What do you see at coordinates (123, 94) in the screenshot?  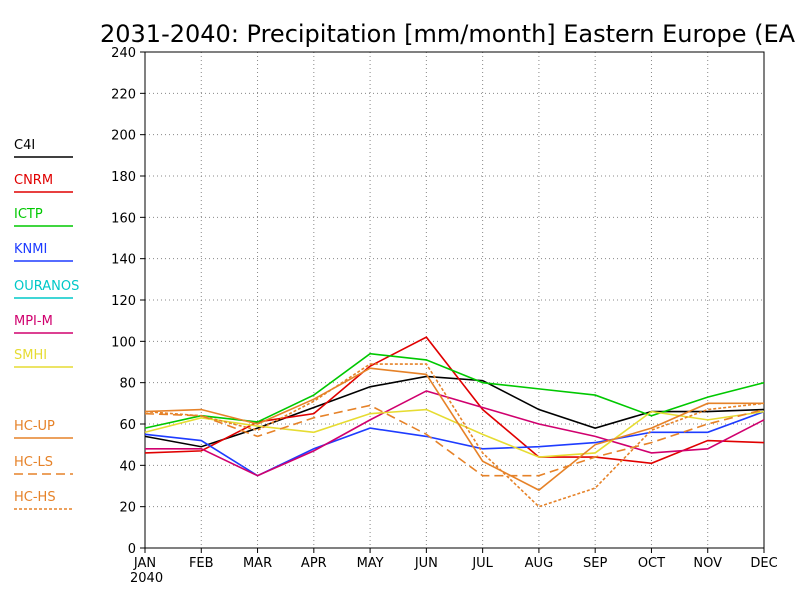 I see `y-tick-label: 220` at bounding box center [123, 94].